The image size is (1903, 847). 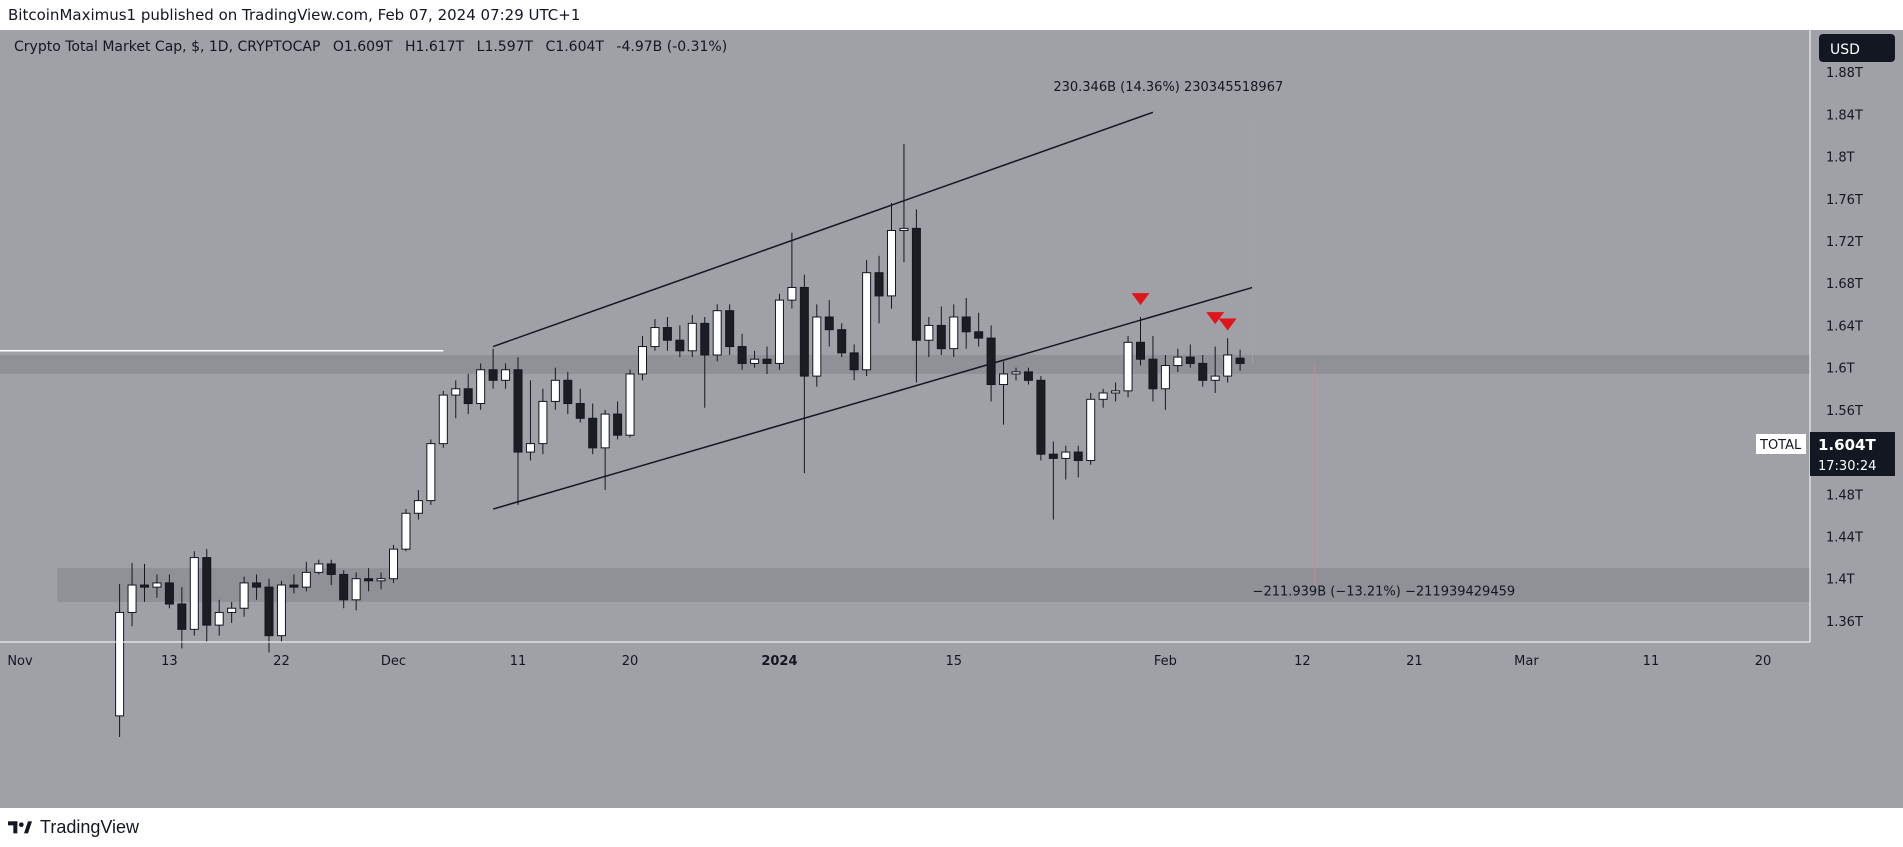 What do you see at coordinates (1840, 369) in the screenshot?
I see `y-tick-label: 1.6T` at bounding box center [1840, 369].